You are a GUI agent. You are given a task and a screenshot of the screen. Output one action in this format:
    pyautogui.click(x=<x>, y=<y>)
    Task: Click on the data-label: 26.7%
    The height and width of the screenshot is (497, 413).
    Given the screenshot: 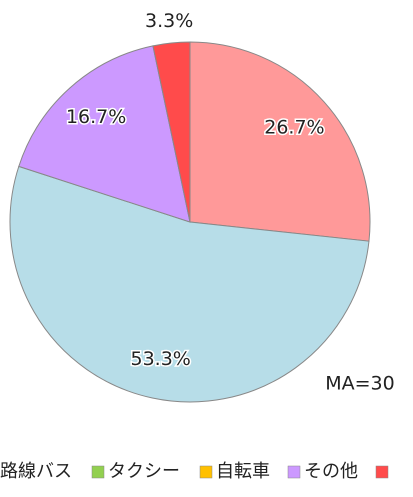 What is the action you would take?
    pyautogui.click(x=294, y=128)
    